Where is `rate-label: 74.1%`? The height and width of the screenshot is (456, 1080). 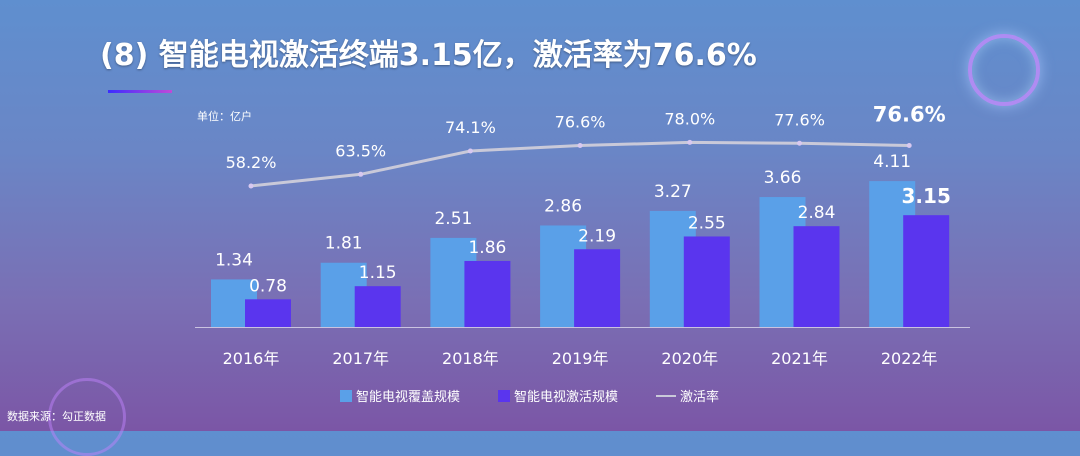
rate-label: 74.1% is located at coordinates (470, 127).